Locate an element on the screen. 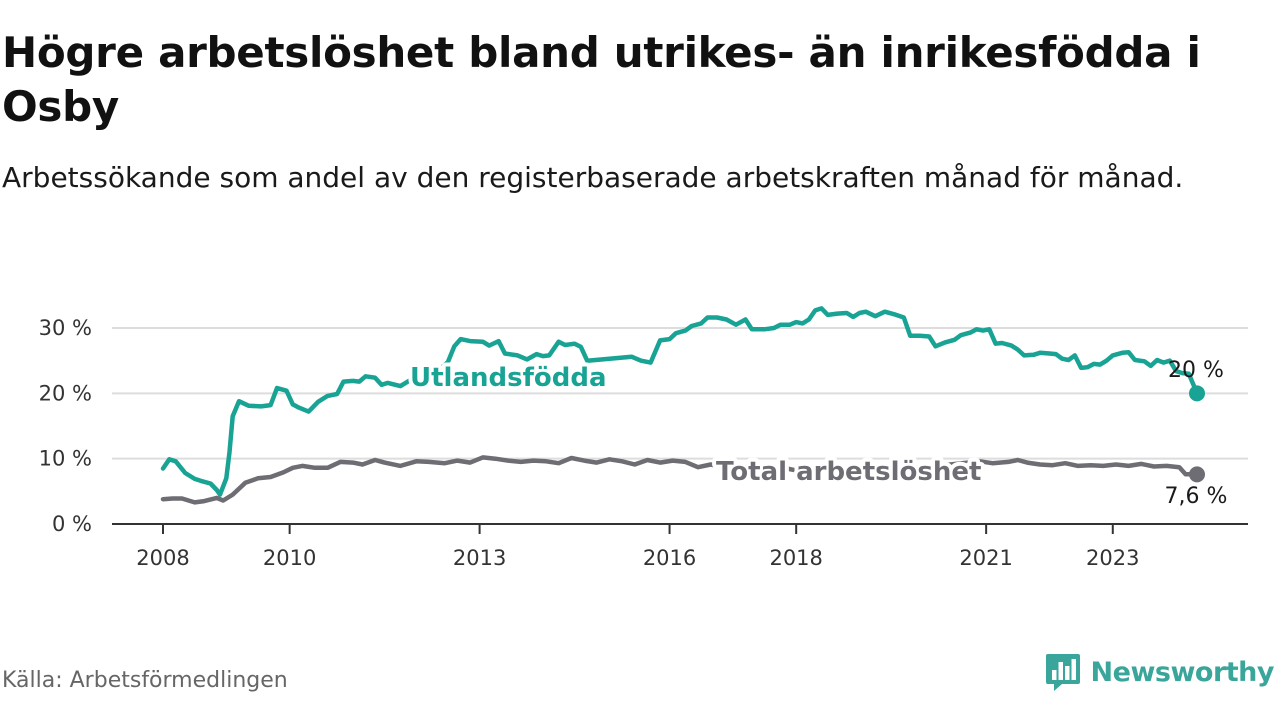 This screenshot has width=1280, height=720. brand-logo: Newsworthy is located at coordinates (1160, 672).